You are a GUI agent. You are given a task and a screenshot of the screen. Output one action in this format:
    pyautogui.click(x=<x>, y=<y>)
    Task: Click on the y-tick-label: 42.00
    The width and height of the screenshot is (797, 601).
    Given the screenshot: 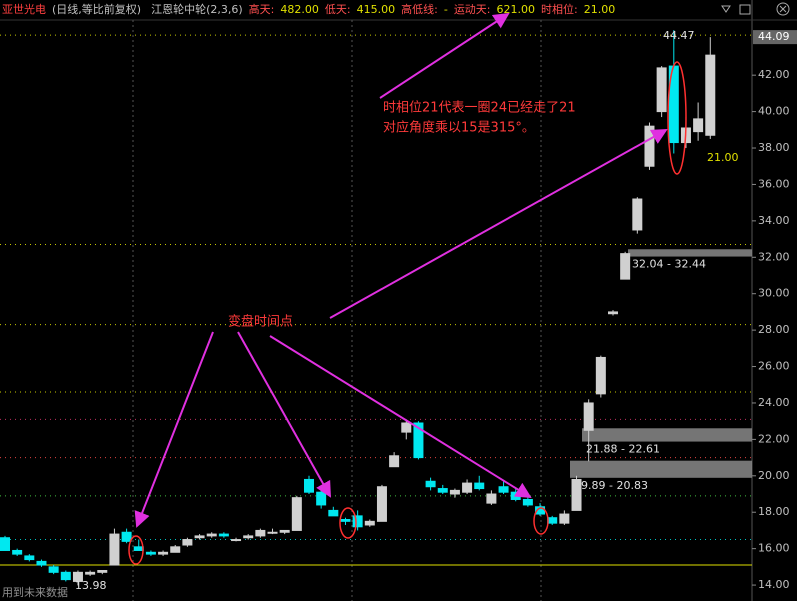 What is the action you would take?
    pyautogui.click(x=774, y=74)
    